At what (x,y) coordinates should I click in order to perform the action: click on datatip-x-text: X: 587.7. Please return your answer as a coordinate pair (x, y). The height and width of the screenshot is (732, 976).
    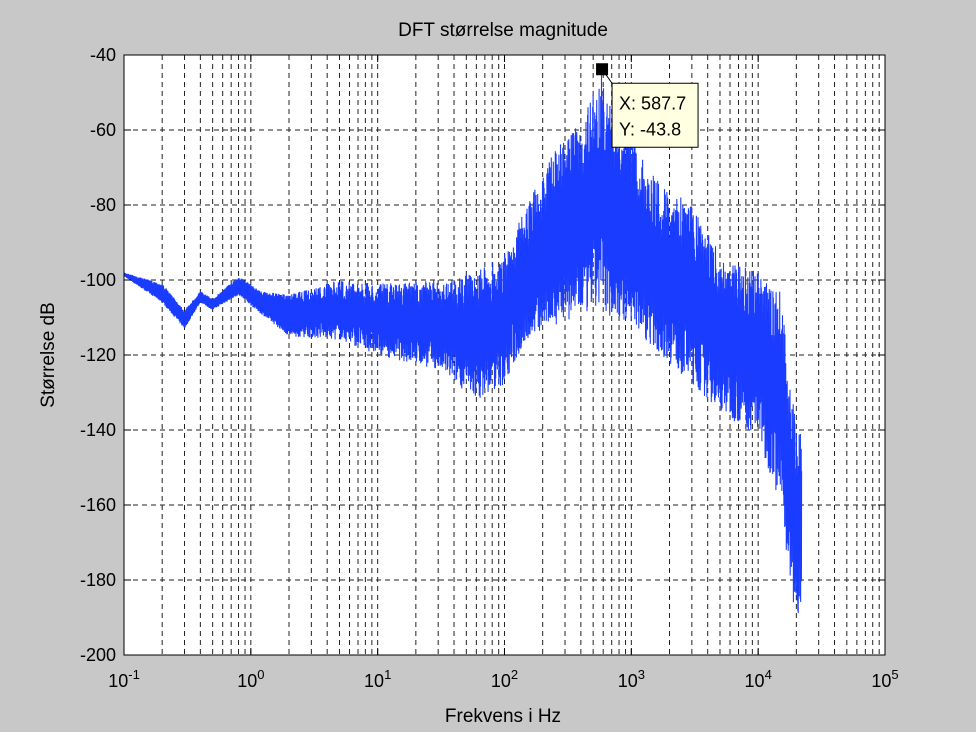
    Looking at the image, I should click on (652, 103).